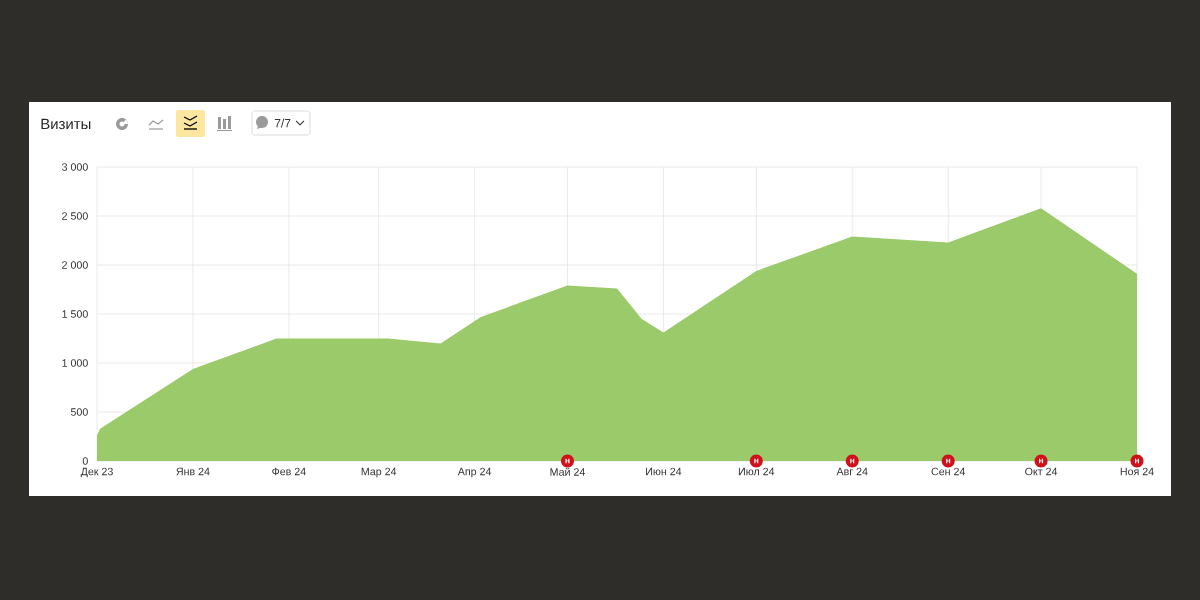 The image size is (1200, 600). What do you see at coordinates (756, 471) in the screenshot?
I see `x-tick-label: Июл 24` at bounding box center [756, 471].